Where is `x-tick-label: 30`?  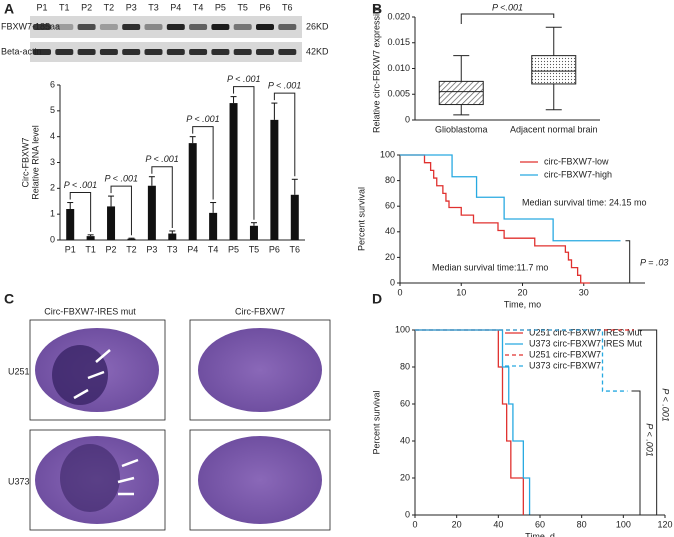 x-tick-label: 30 is located at coordinates (584, 292).